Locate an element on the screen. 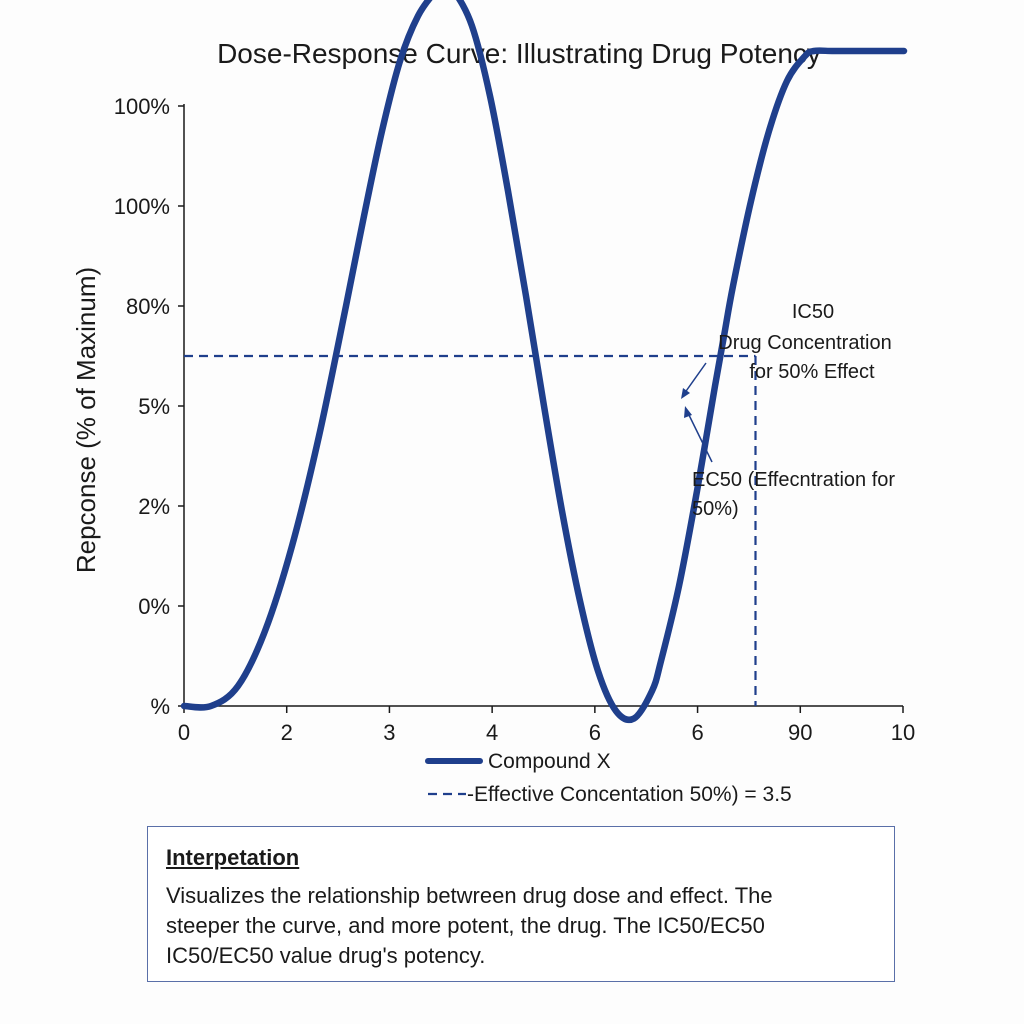  ec50-arrow-head is located at coordinates (688, 412).